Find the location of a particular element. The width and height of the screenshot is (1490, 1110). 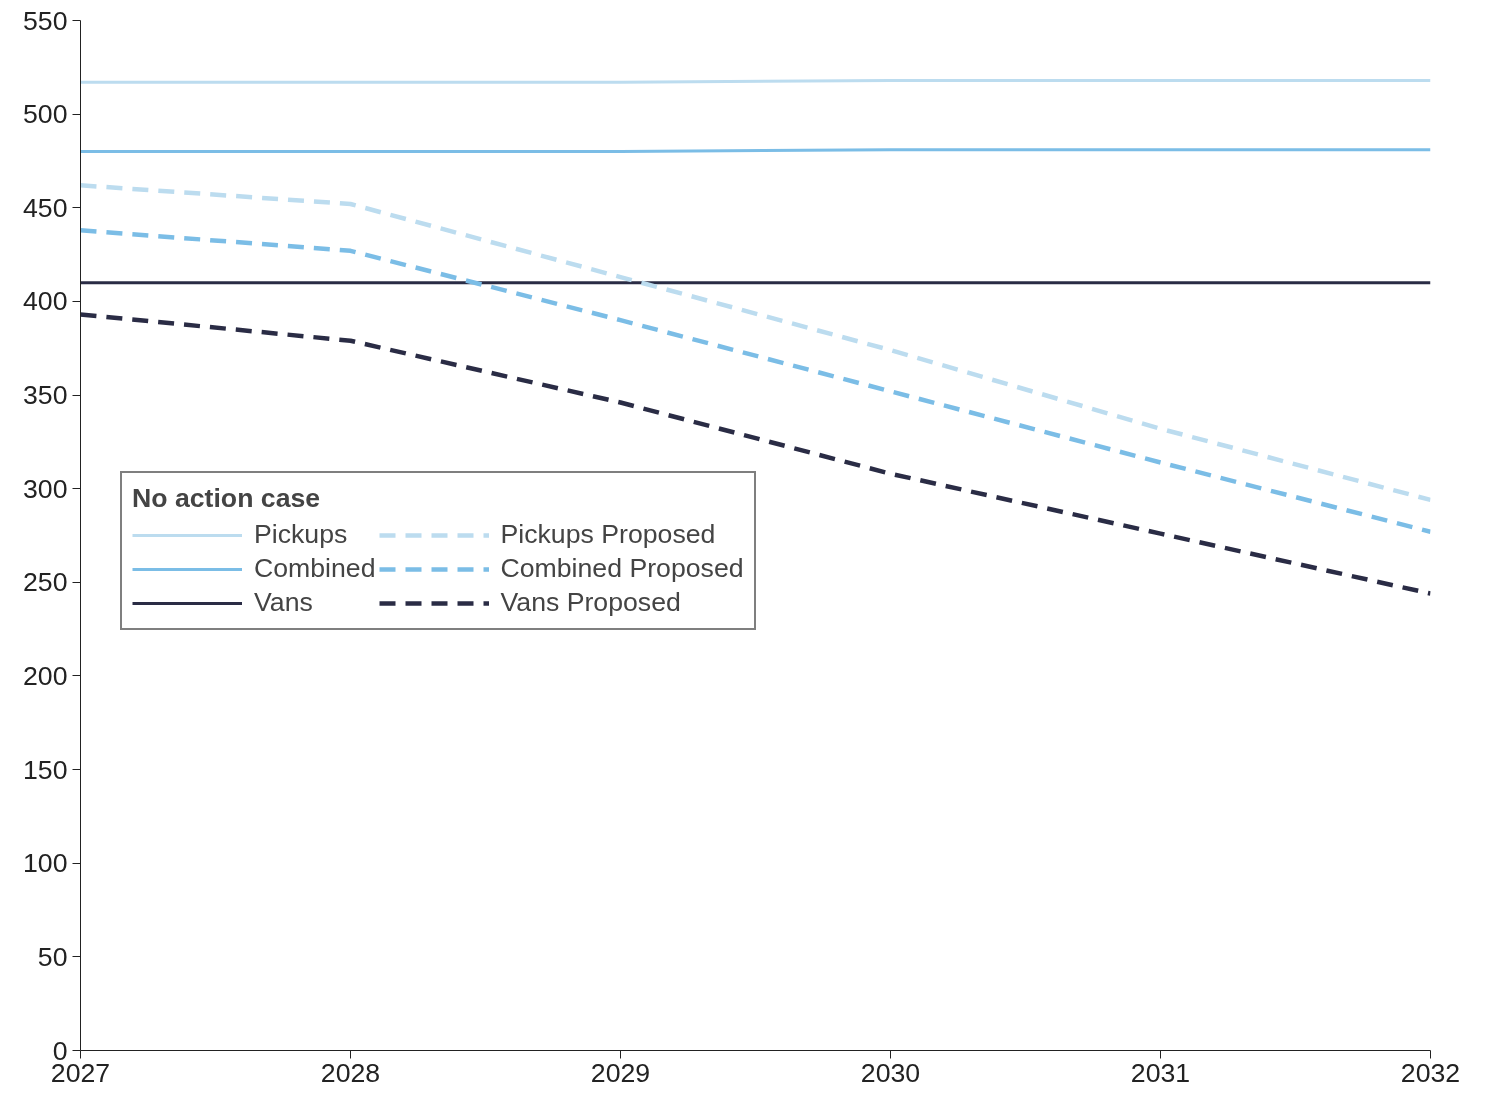

x-tick-label: 2032 is located at coordinates (1430, 1072).